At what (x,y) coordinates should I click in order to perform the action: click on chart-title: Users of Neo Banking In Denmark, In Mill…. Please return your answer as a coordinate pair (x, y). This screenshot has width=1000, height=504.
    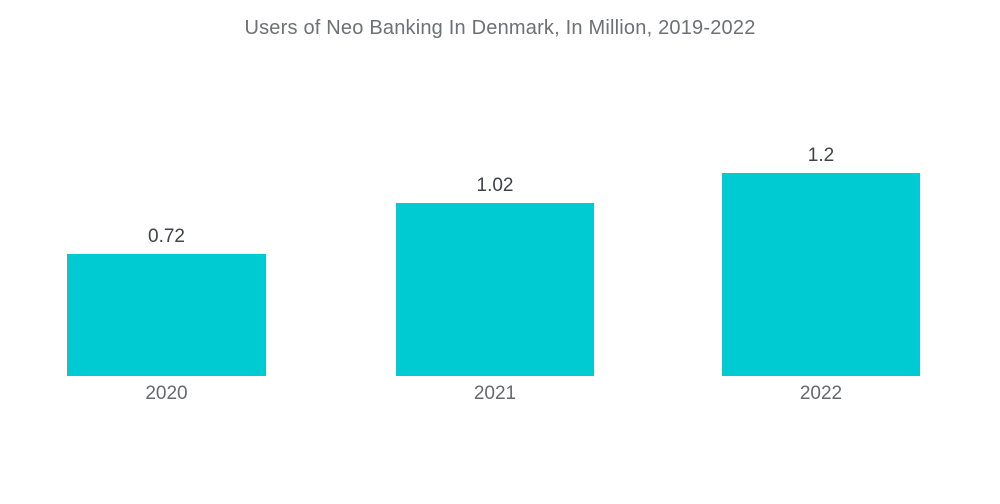
    Looking at the image, I should click on (500, 28).